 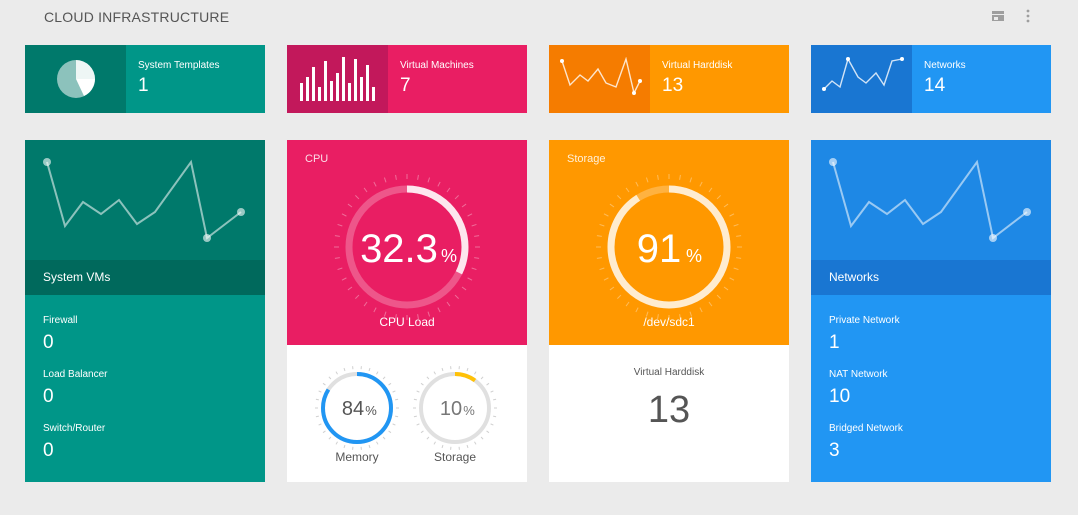 I want to click on storage-value: 91, so click(x=659, y=249).